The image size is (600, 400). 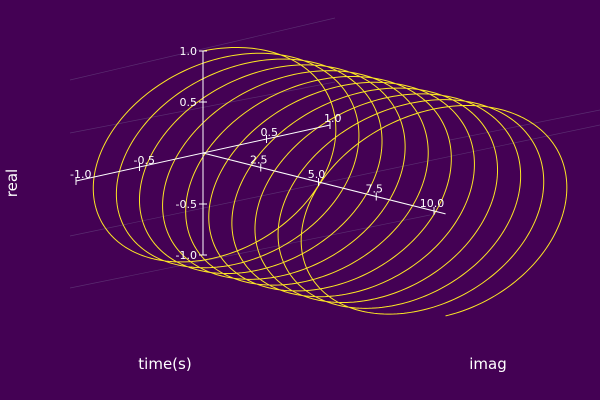 I want to click on x-tick-label: 5.0, so click(x=317, y=174).